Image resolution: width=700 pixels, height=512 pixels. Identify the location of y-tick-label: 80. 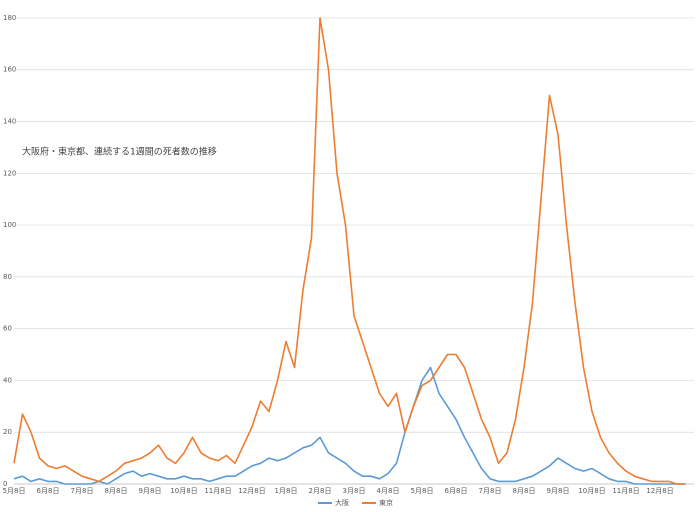
(7, 277).